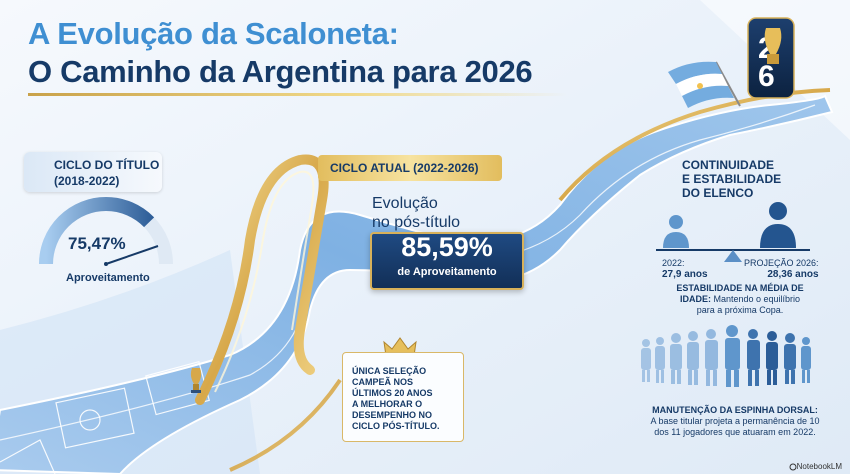  Describe the element at coordinates (396, 426) in the screenshot. I see `note-line6: CICLO PÓS-TÍTULO.` at that location.